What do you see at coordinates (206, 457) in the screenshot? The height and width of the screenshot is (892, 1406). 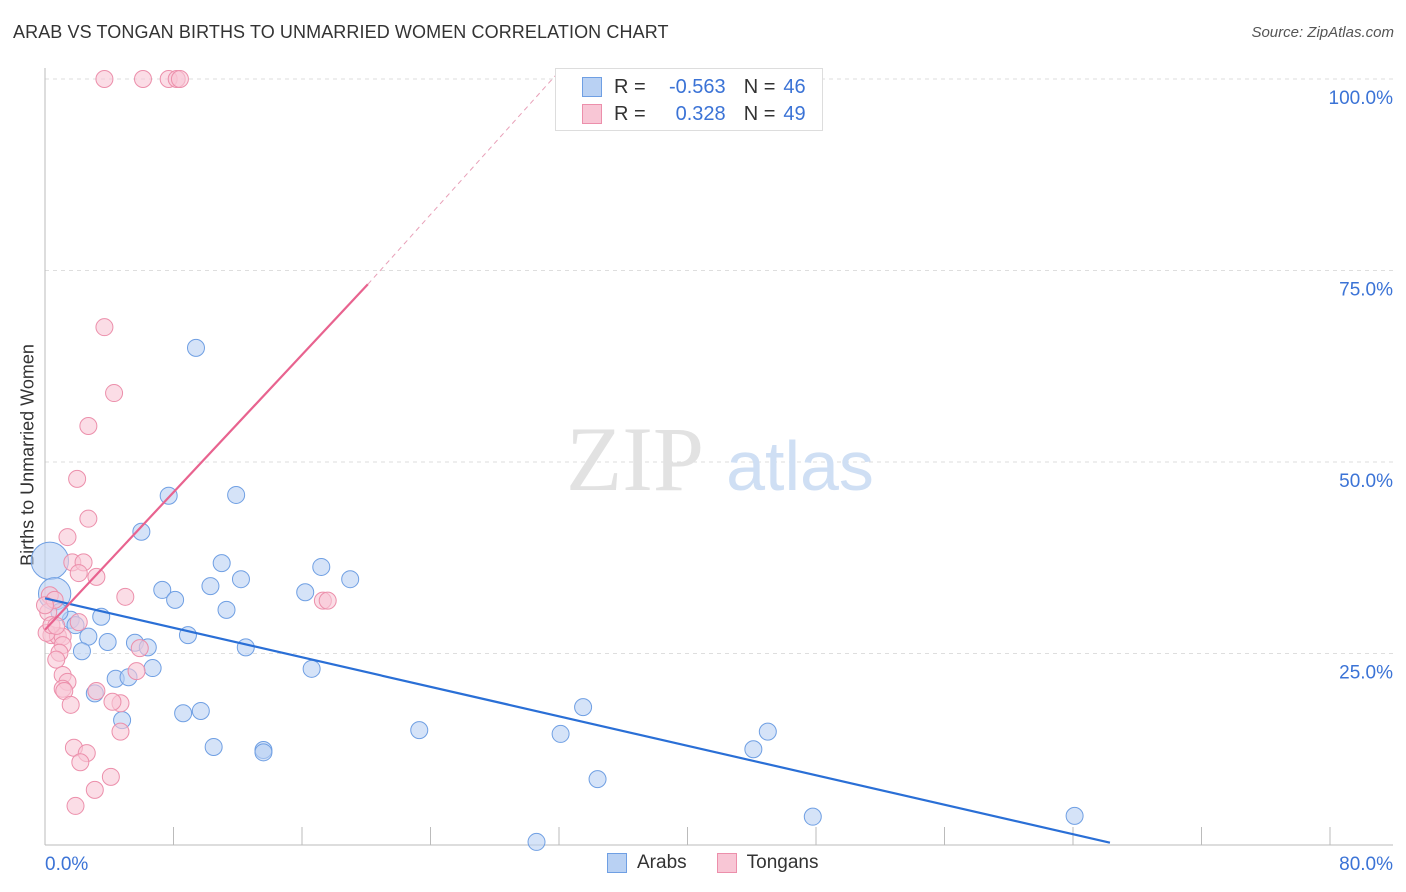 I see `tongan-trend-line` at bounding box center [206, 457].